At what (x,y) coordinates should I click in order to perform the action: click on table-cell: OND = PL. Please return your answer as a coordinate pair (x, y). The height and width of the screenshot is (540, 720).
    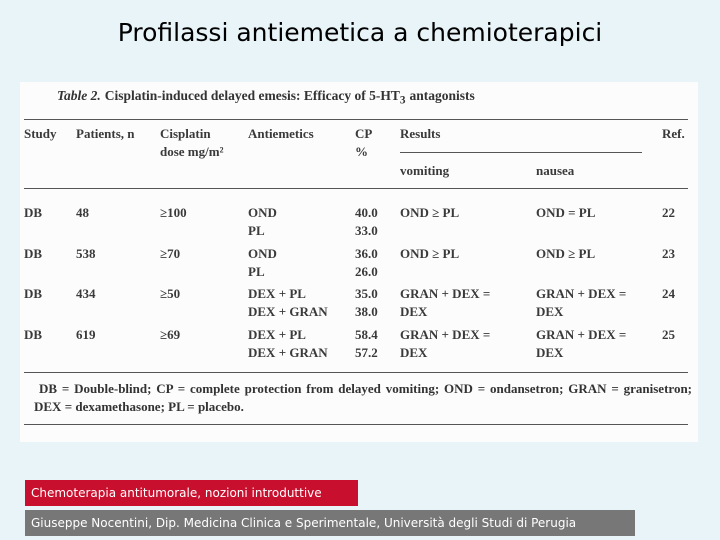
    Looking at the image, I should click on (566, 212).